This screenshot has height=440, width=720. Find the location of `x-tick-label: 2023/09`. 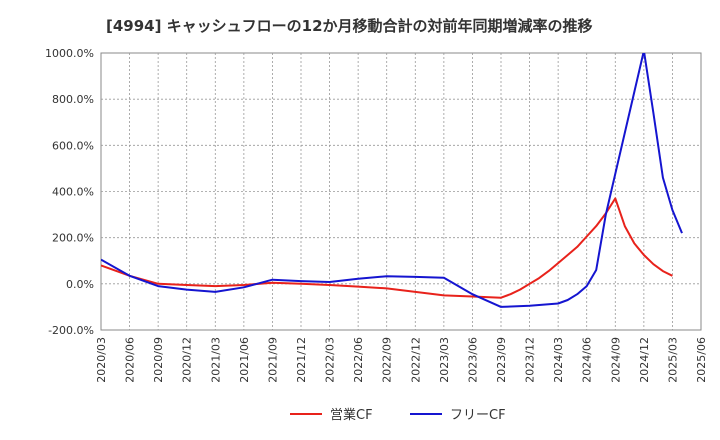

x-tick-label: 2023/09 is located at coordinates (501, 360).